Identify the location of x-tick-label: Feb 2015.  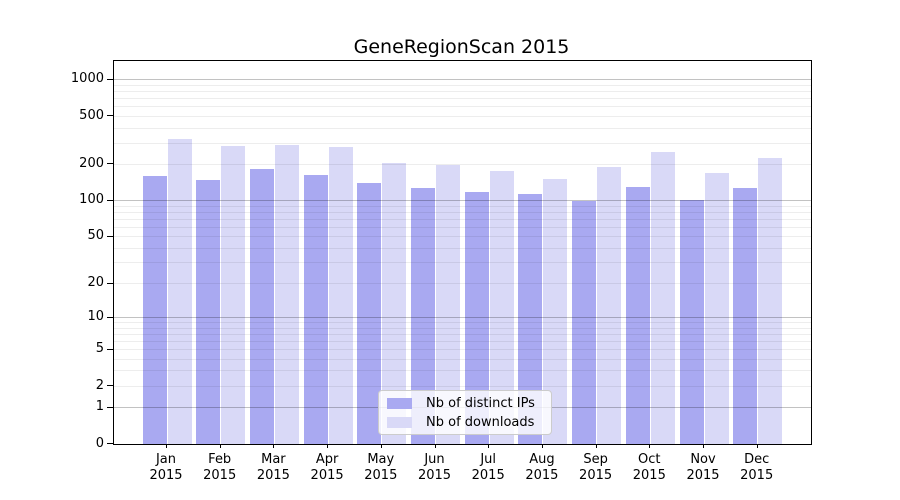
(220, 467).